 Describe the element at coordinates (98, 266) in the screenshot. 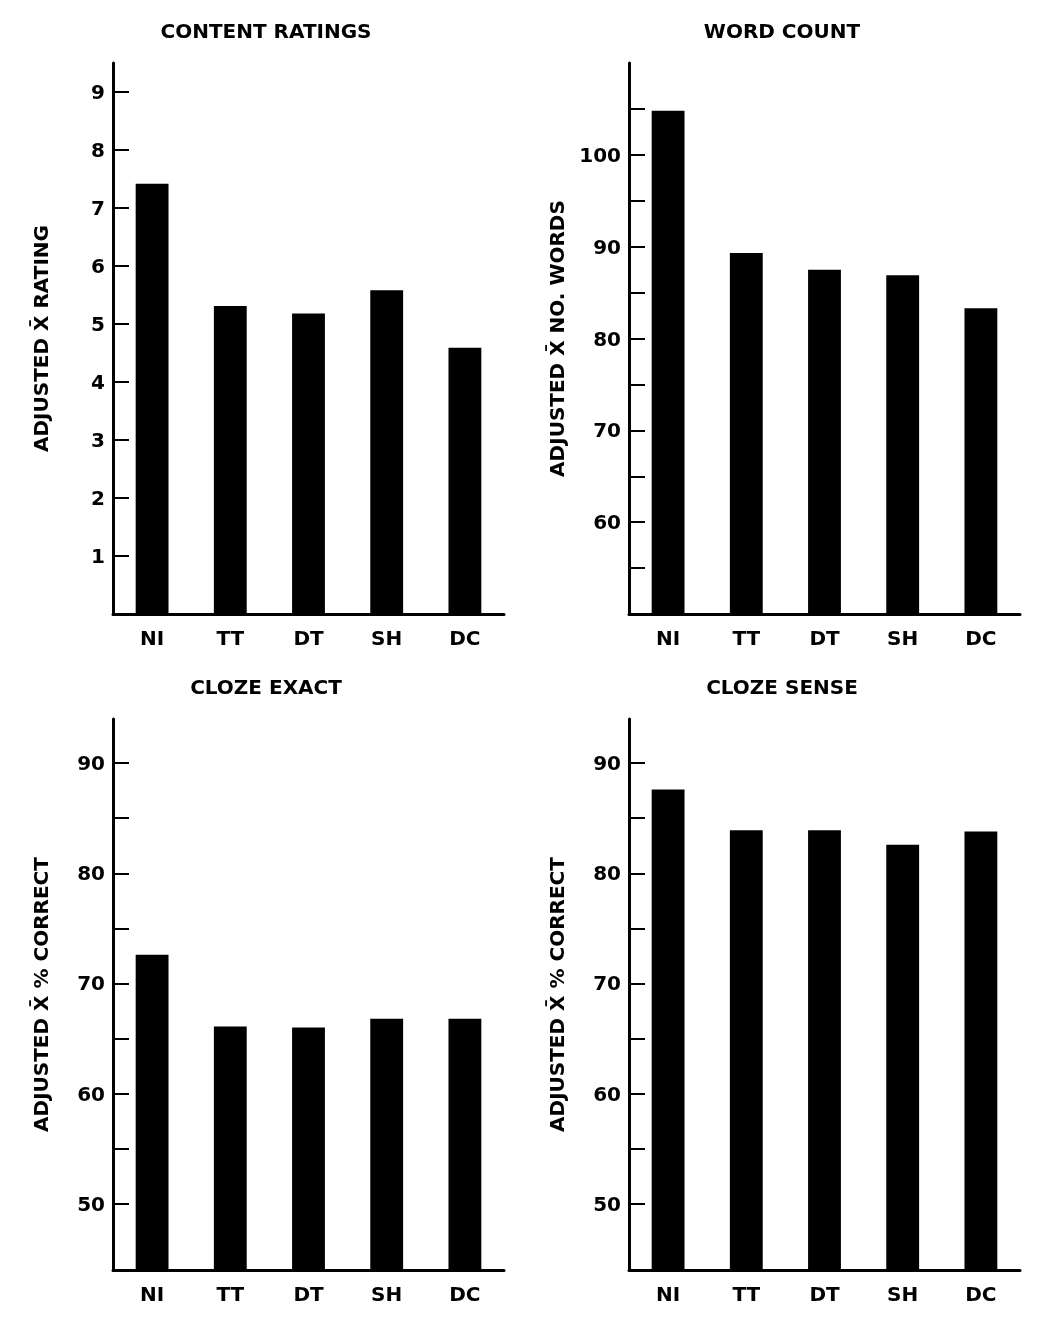

I see `y-tick-label: 6` at that location.